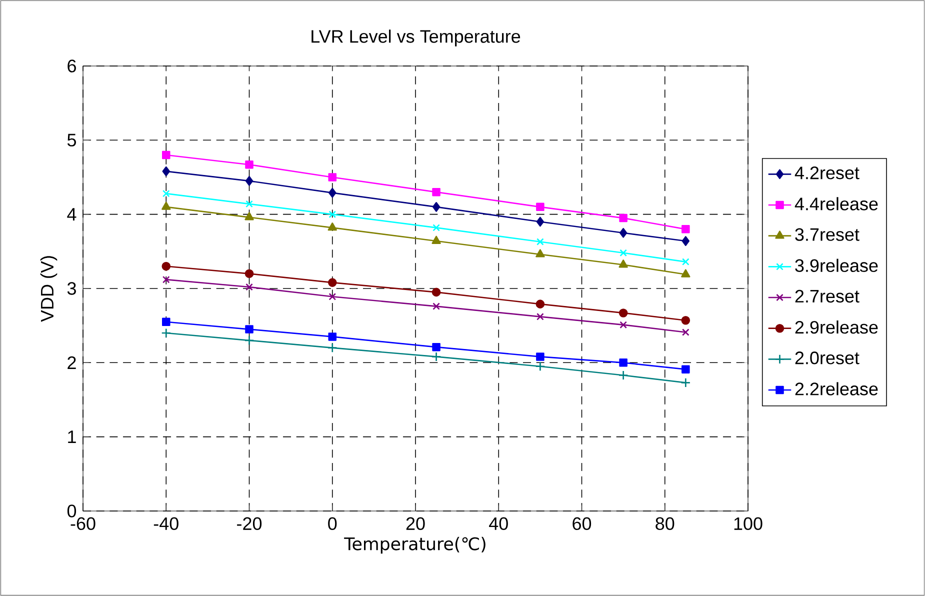 This screenshot has height=596, width=925. Describe the element at coordinates (72, 362) in the screenshot. I see `y-tick-label: 2` at that location.